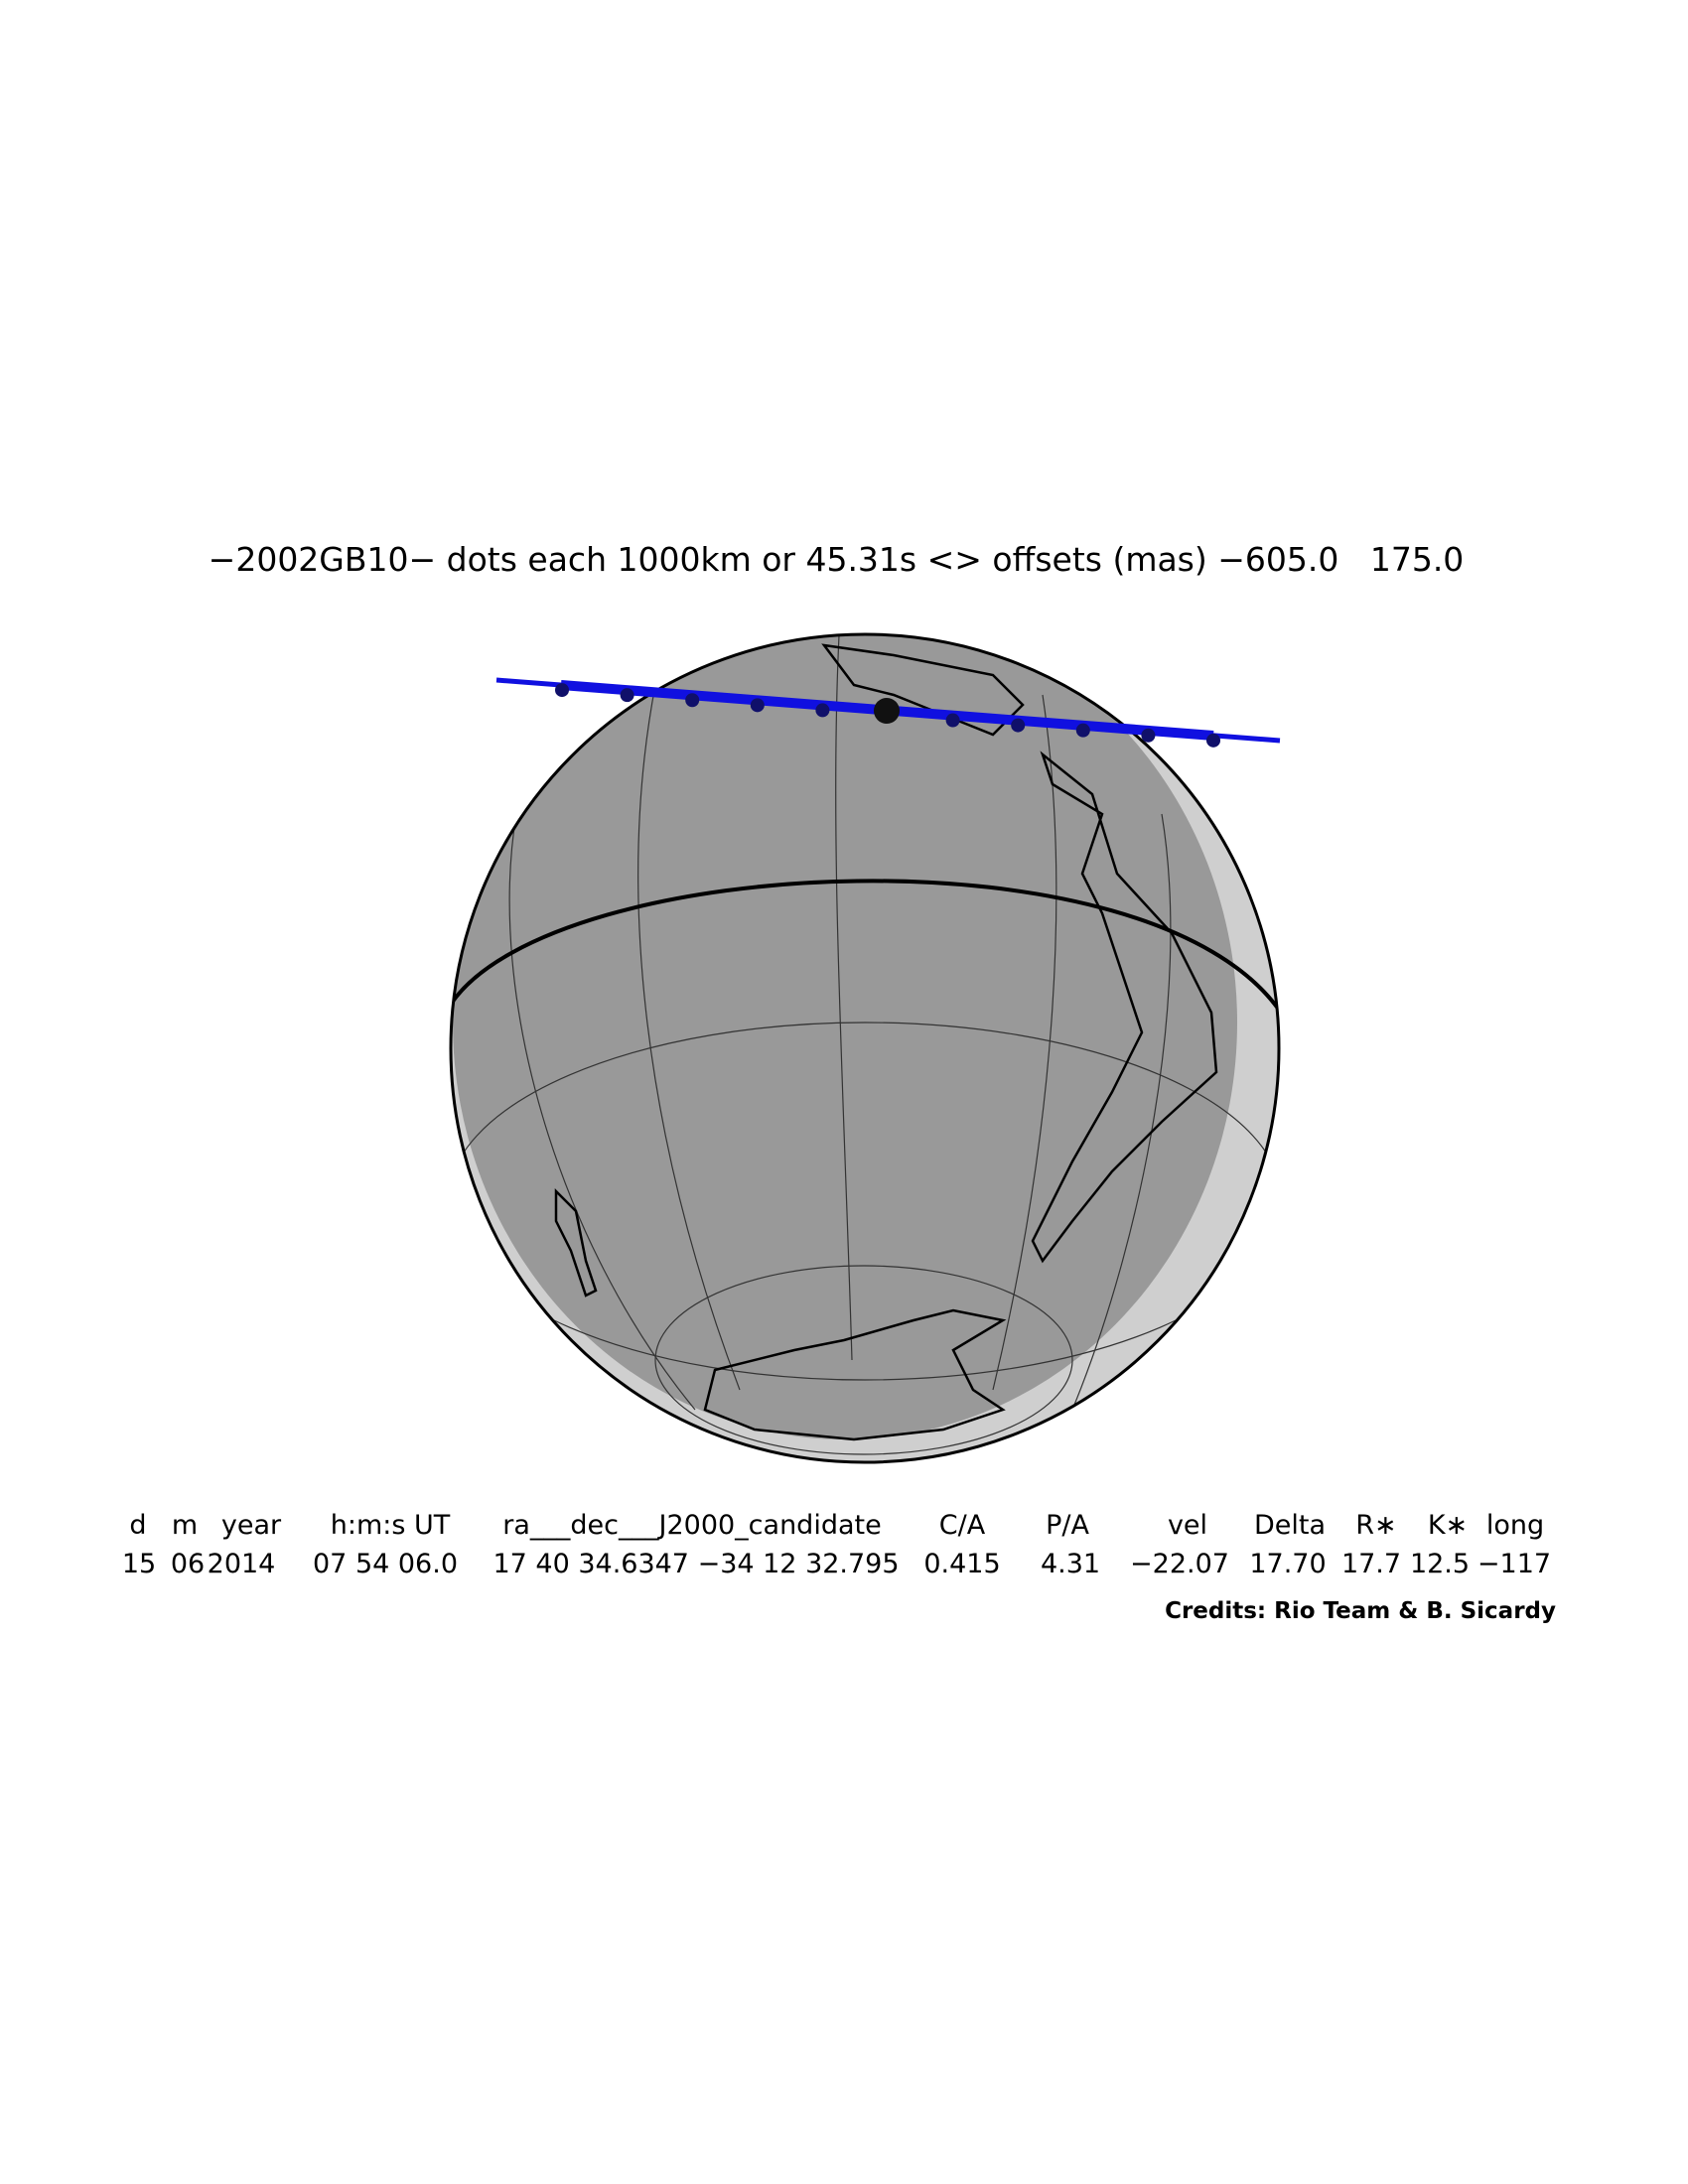  I want to click on credits: Credits: Rio Team & B. Sicardy, so click(1360, 1611).